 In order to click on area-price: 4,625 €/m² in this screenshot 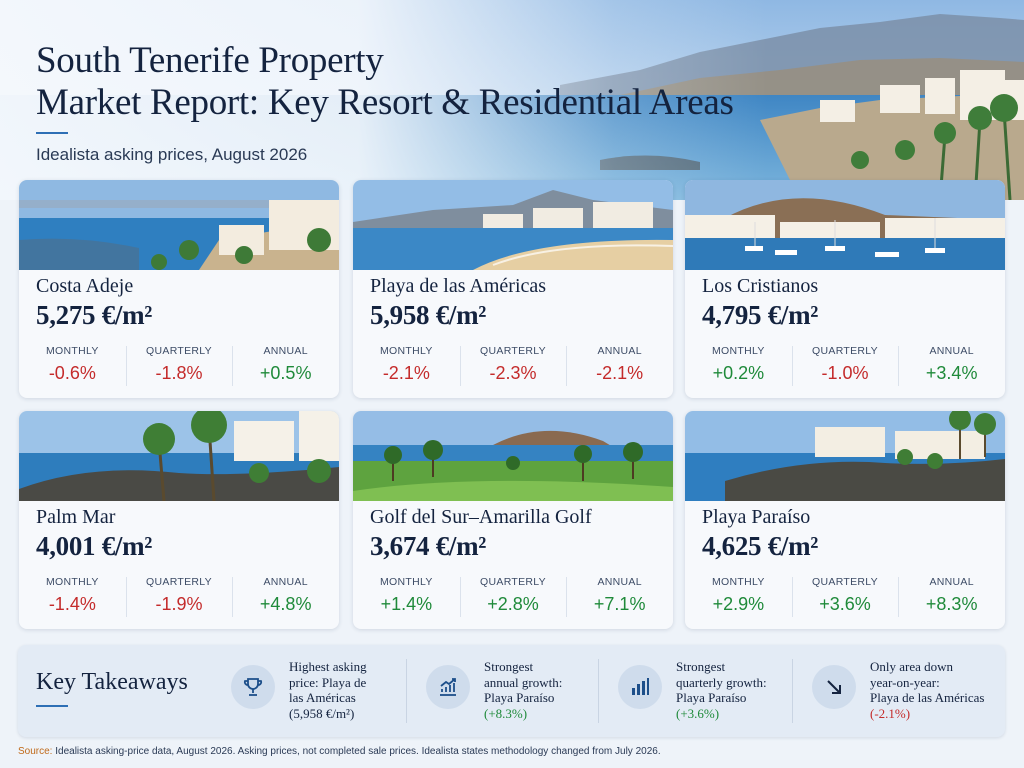, I will do `click(760, 546)`.